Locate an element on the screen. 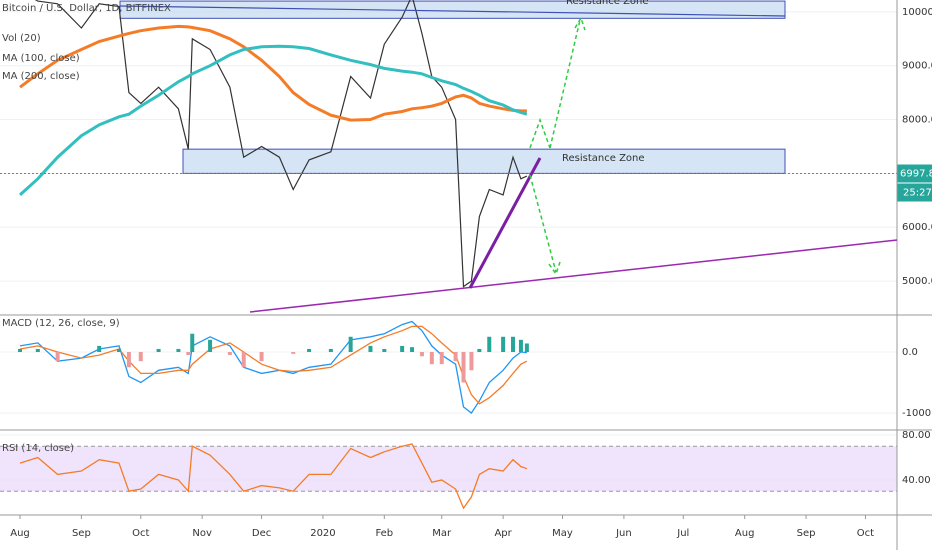  countdown-box is located at coordinates (914, 192).